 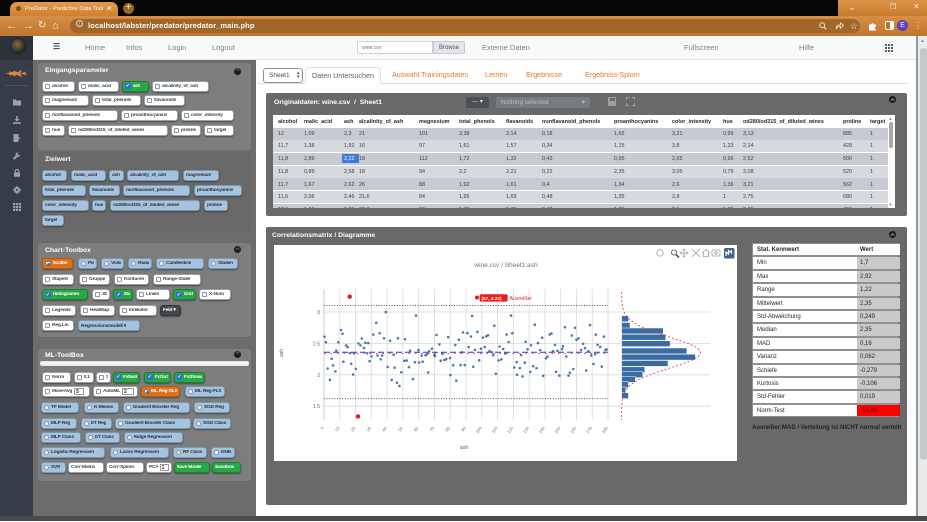 I want to click on svg-text: 160, so click(x=573, y=429).